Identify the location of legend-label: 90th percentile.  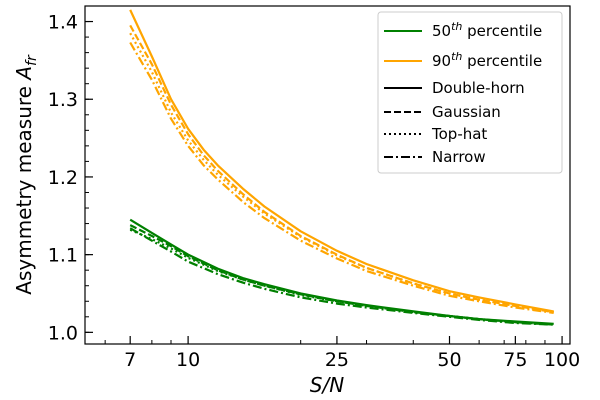
(487, 60).